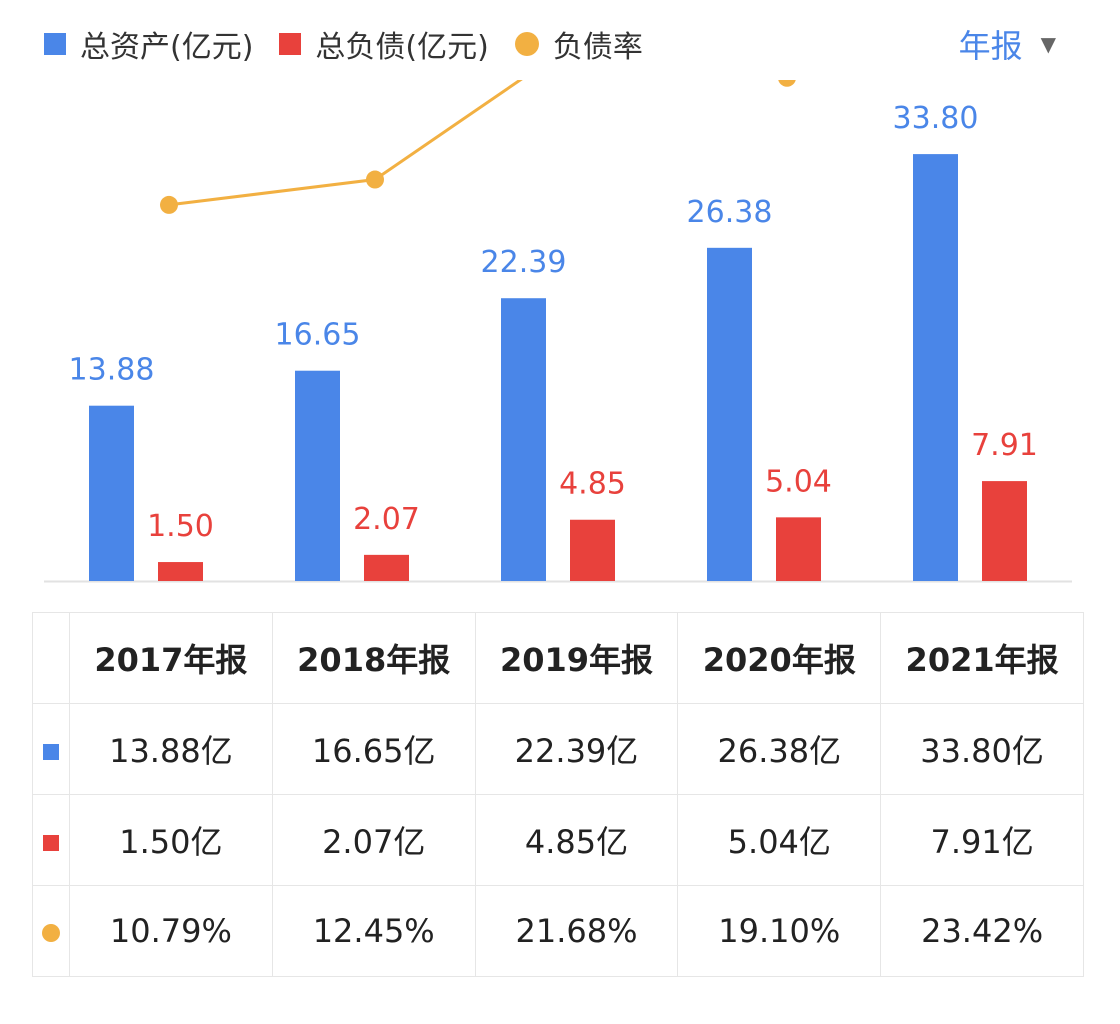 The image size is (1120, 1024). I want to click on table-cell: 33.80亿, so click(982, 749).